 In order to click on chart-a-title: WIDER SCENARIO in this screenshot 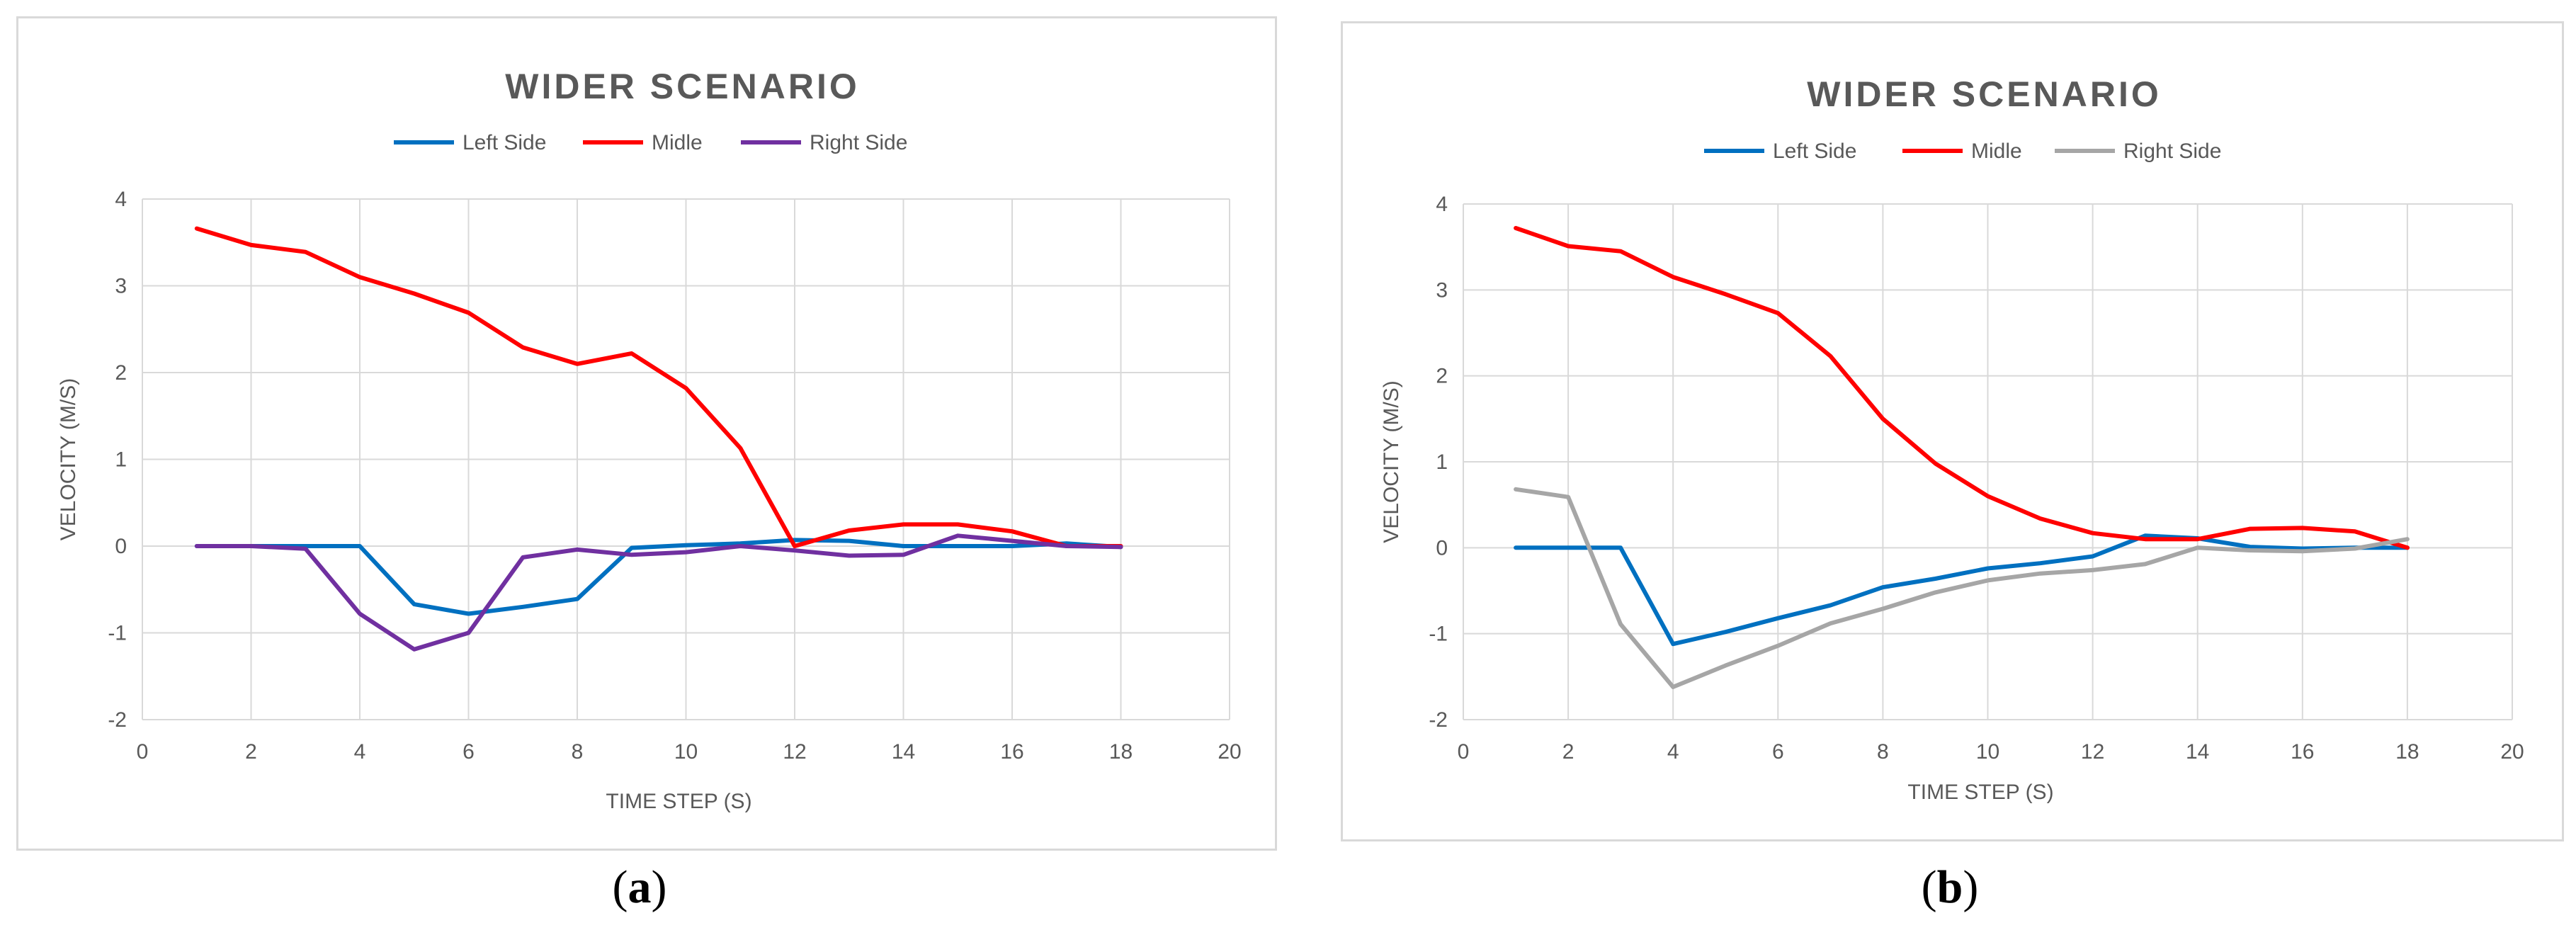, I will do `click(682, 86)`.